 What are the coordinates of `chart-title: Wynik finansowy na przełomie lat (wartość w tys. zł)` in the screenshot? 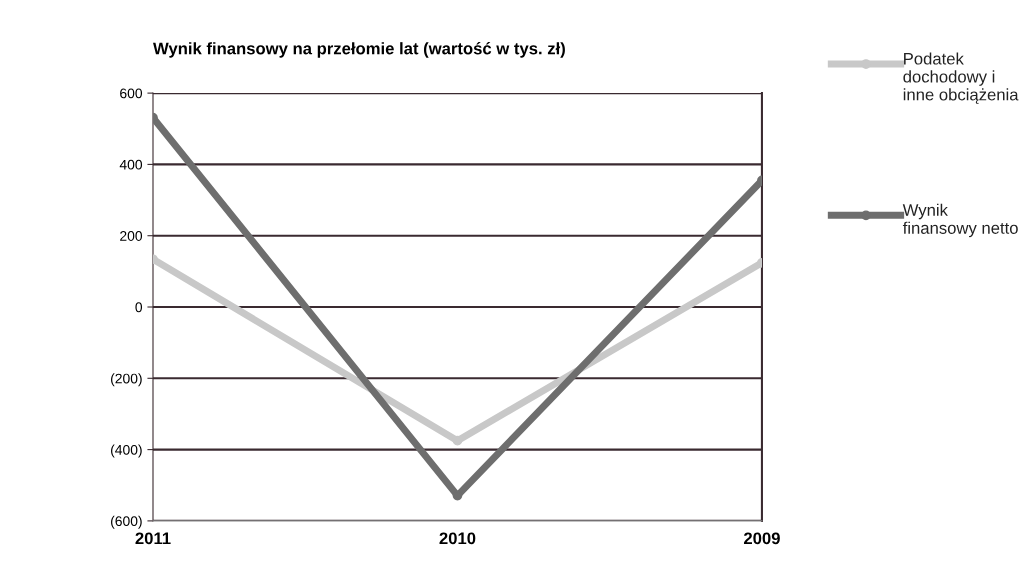 It's located at (359, 50).